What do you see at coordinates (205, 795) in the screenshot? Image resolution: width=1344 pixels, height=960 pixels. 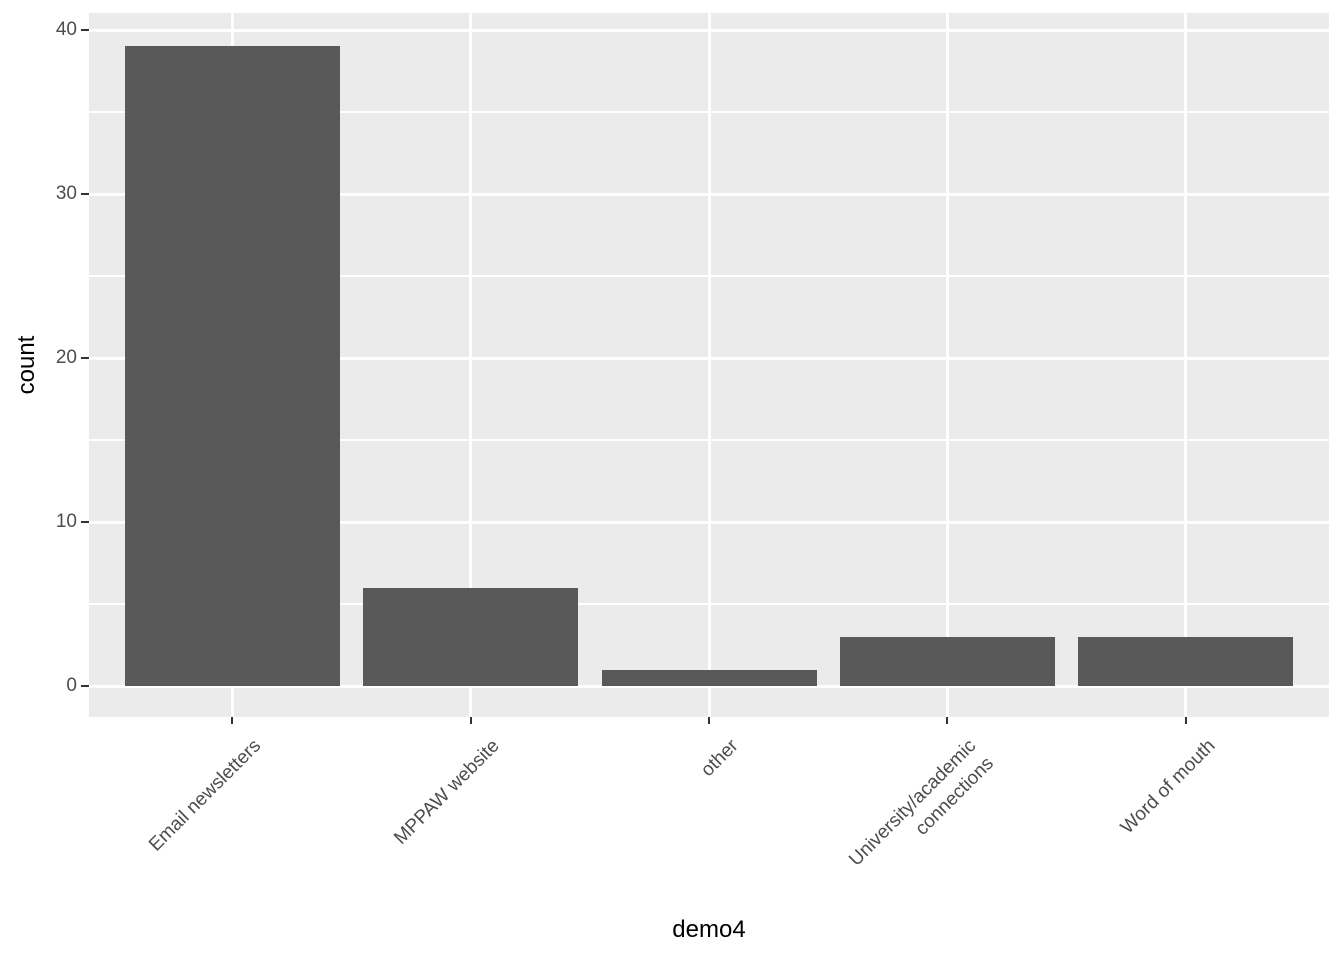 I see `x-tick-label: Email newsletters` at bounding box center [205, 795].